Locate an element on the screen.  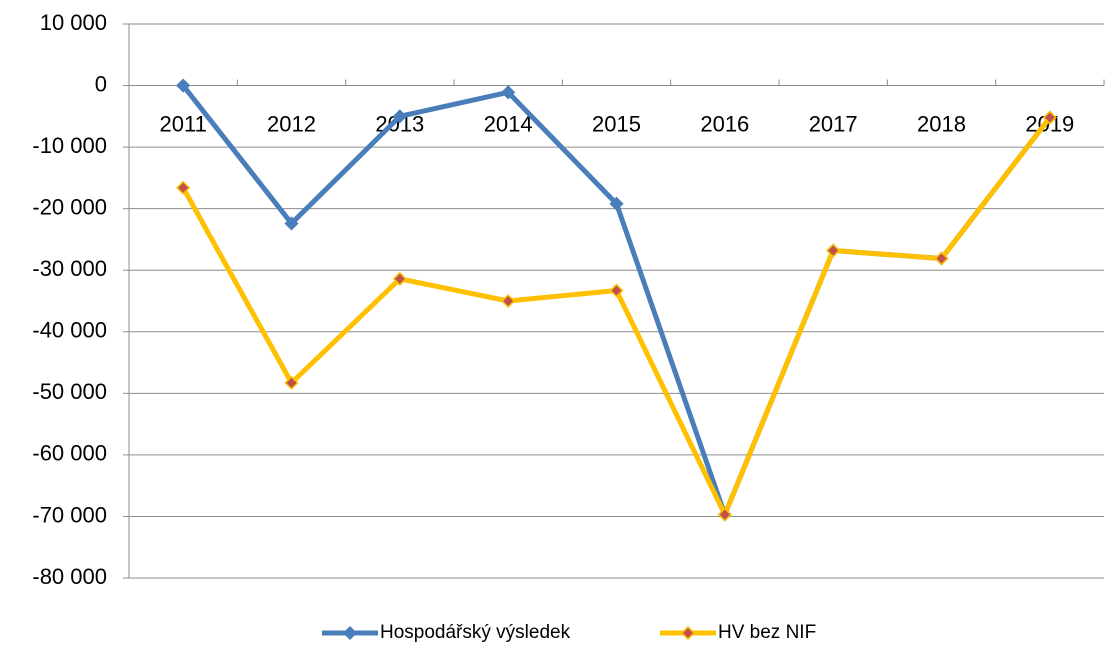
x-tick-label: 2017 is located at coordinates (833, 123).